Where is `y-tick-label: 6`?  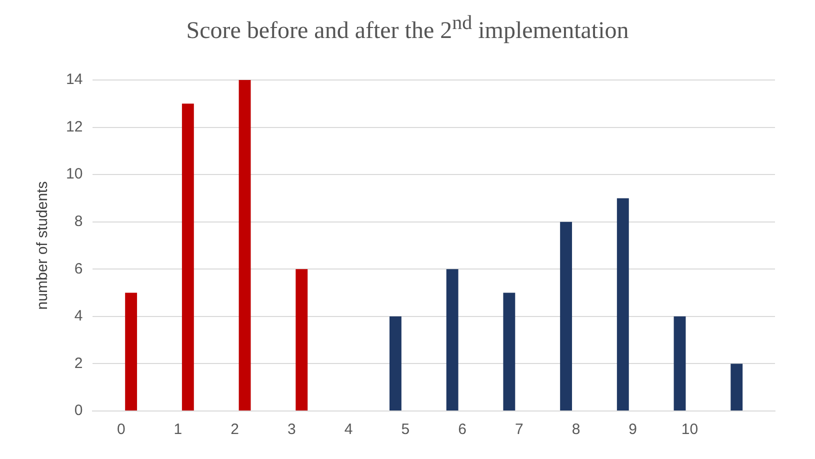
y-tick-label: 6 is located at coordinates (78, 269).